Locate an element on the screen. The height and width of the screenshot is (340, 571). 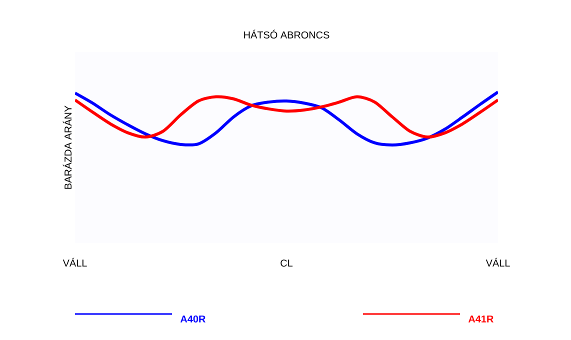
x-tick-label: CL is located at coordinates (286, 263).